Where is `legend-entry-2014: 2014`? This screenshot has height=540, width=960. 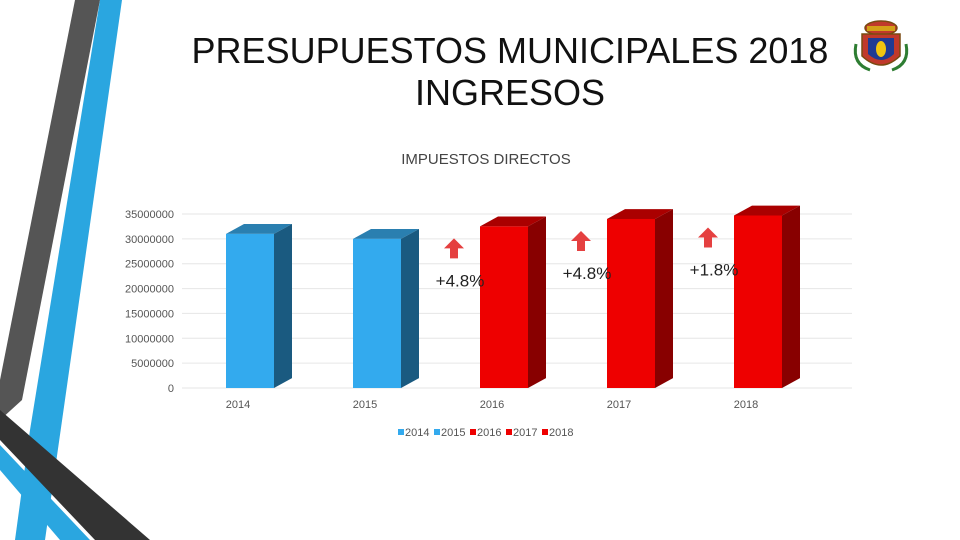 legend-entry-2014: 2014 is located at coordinates (413, 433).